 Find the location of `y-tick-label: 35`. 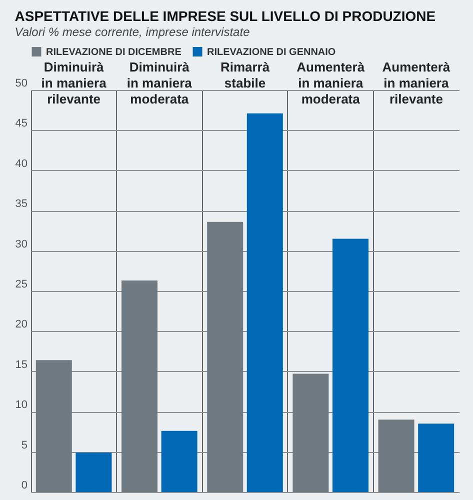

y-tick-label: 35 is located at coordinates (21, 204).